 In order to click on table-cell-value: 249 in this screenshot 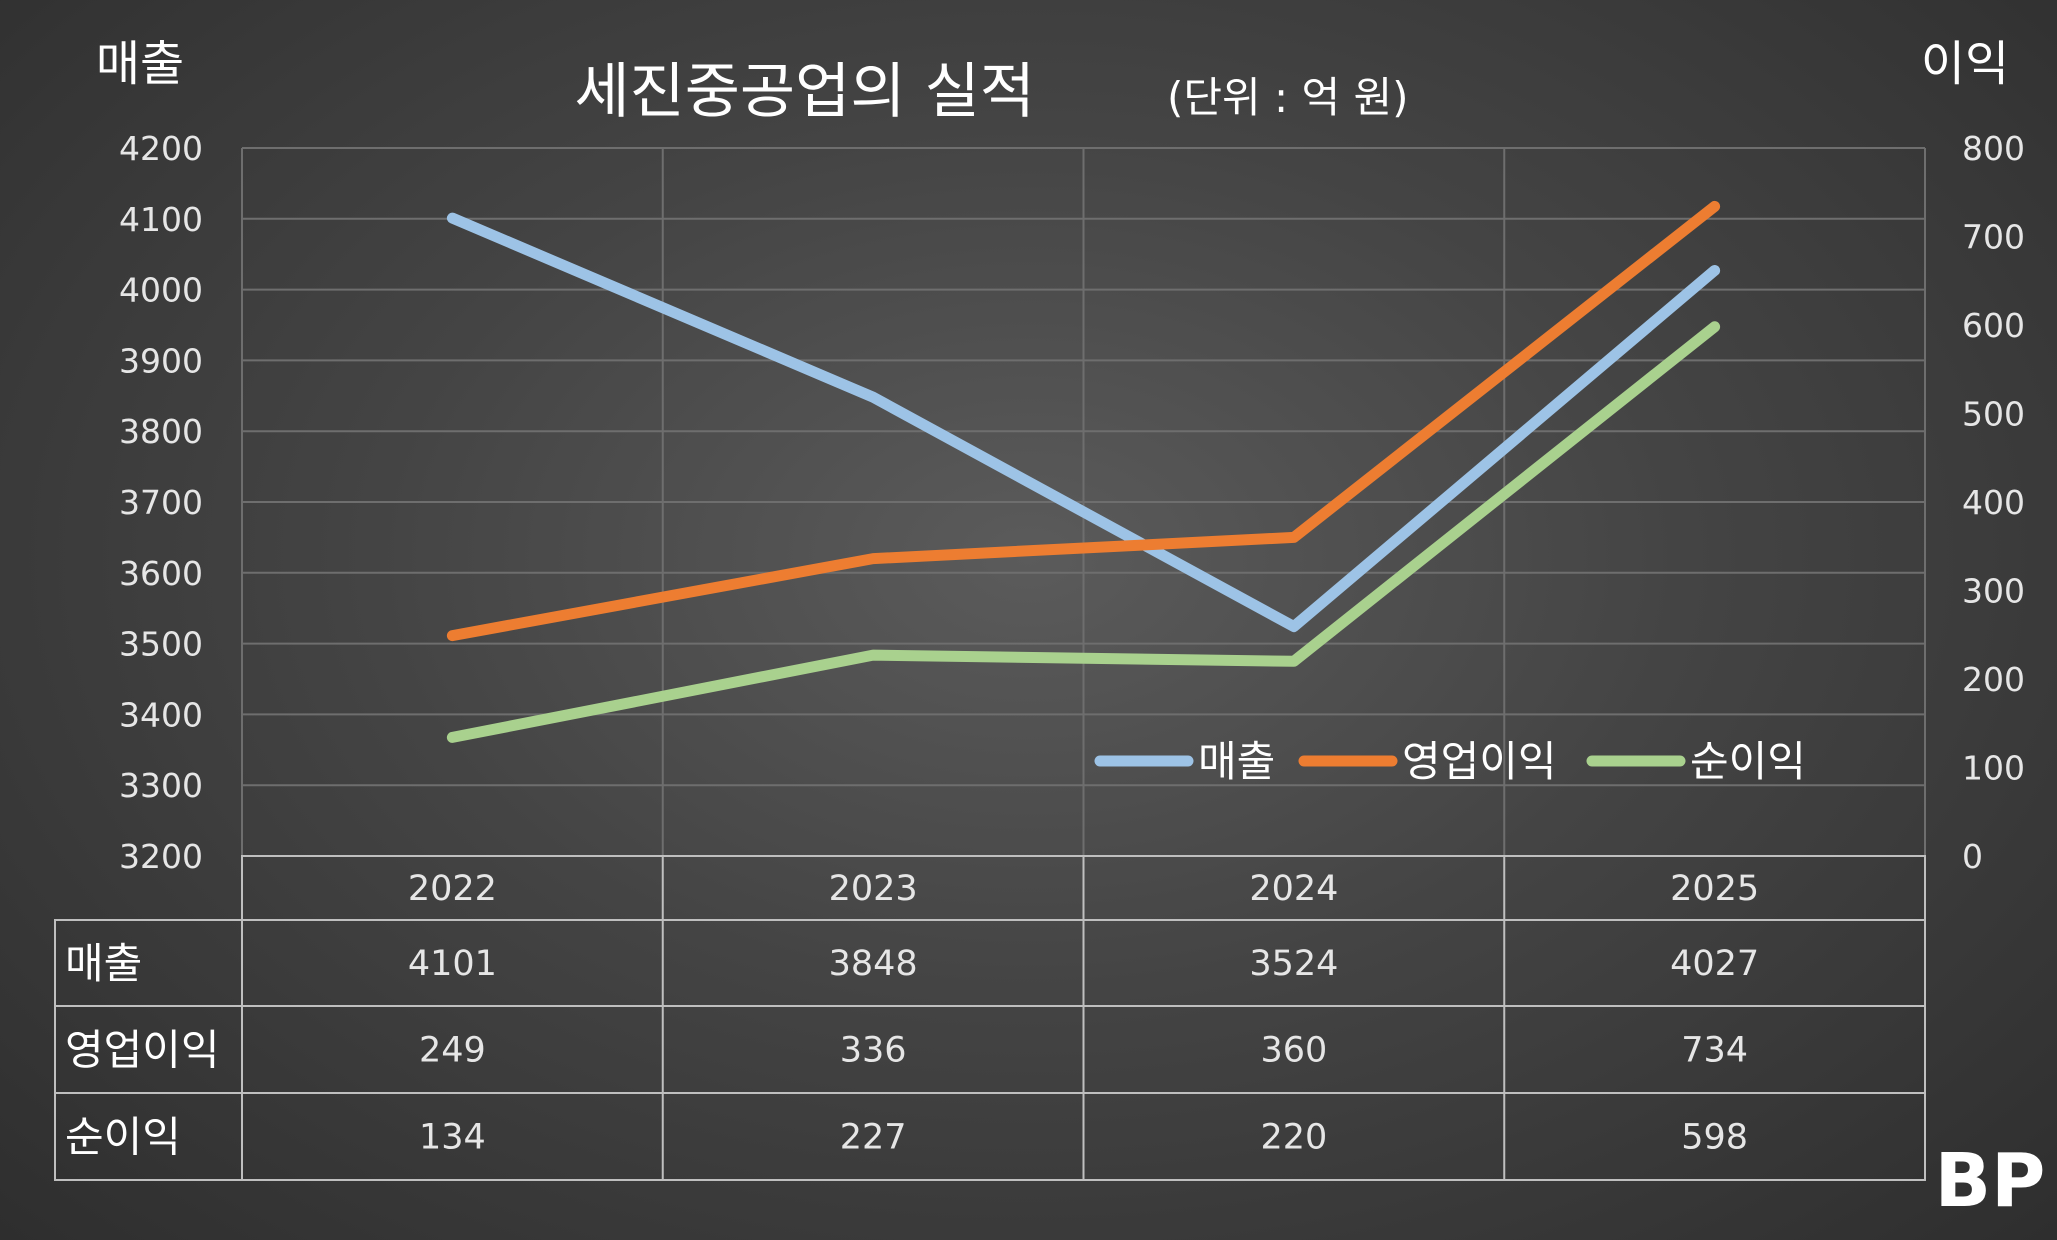, I will do `click(452, 1051)`.